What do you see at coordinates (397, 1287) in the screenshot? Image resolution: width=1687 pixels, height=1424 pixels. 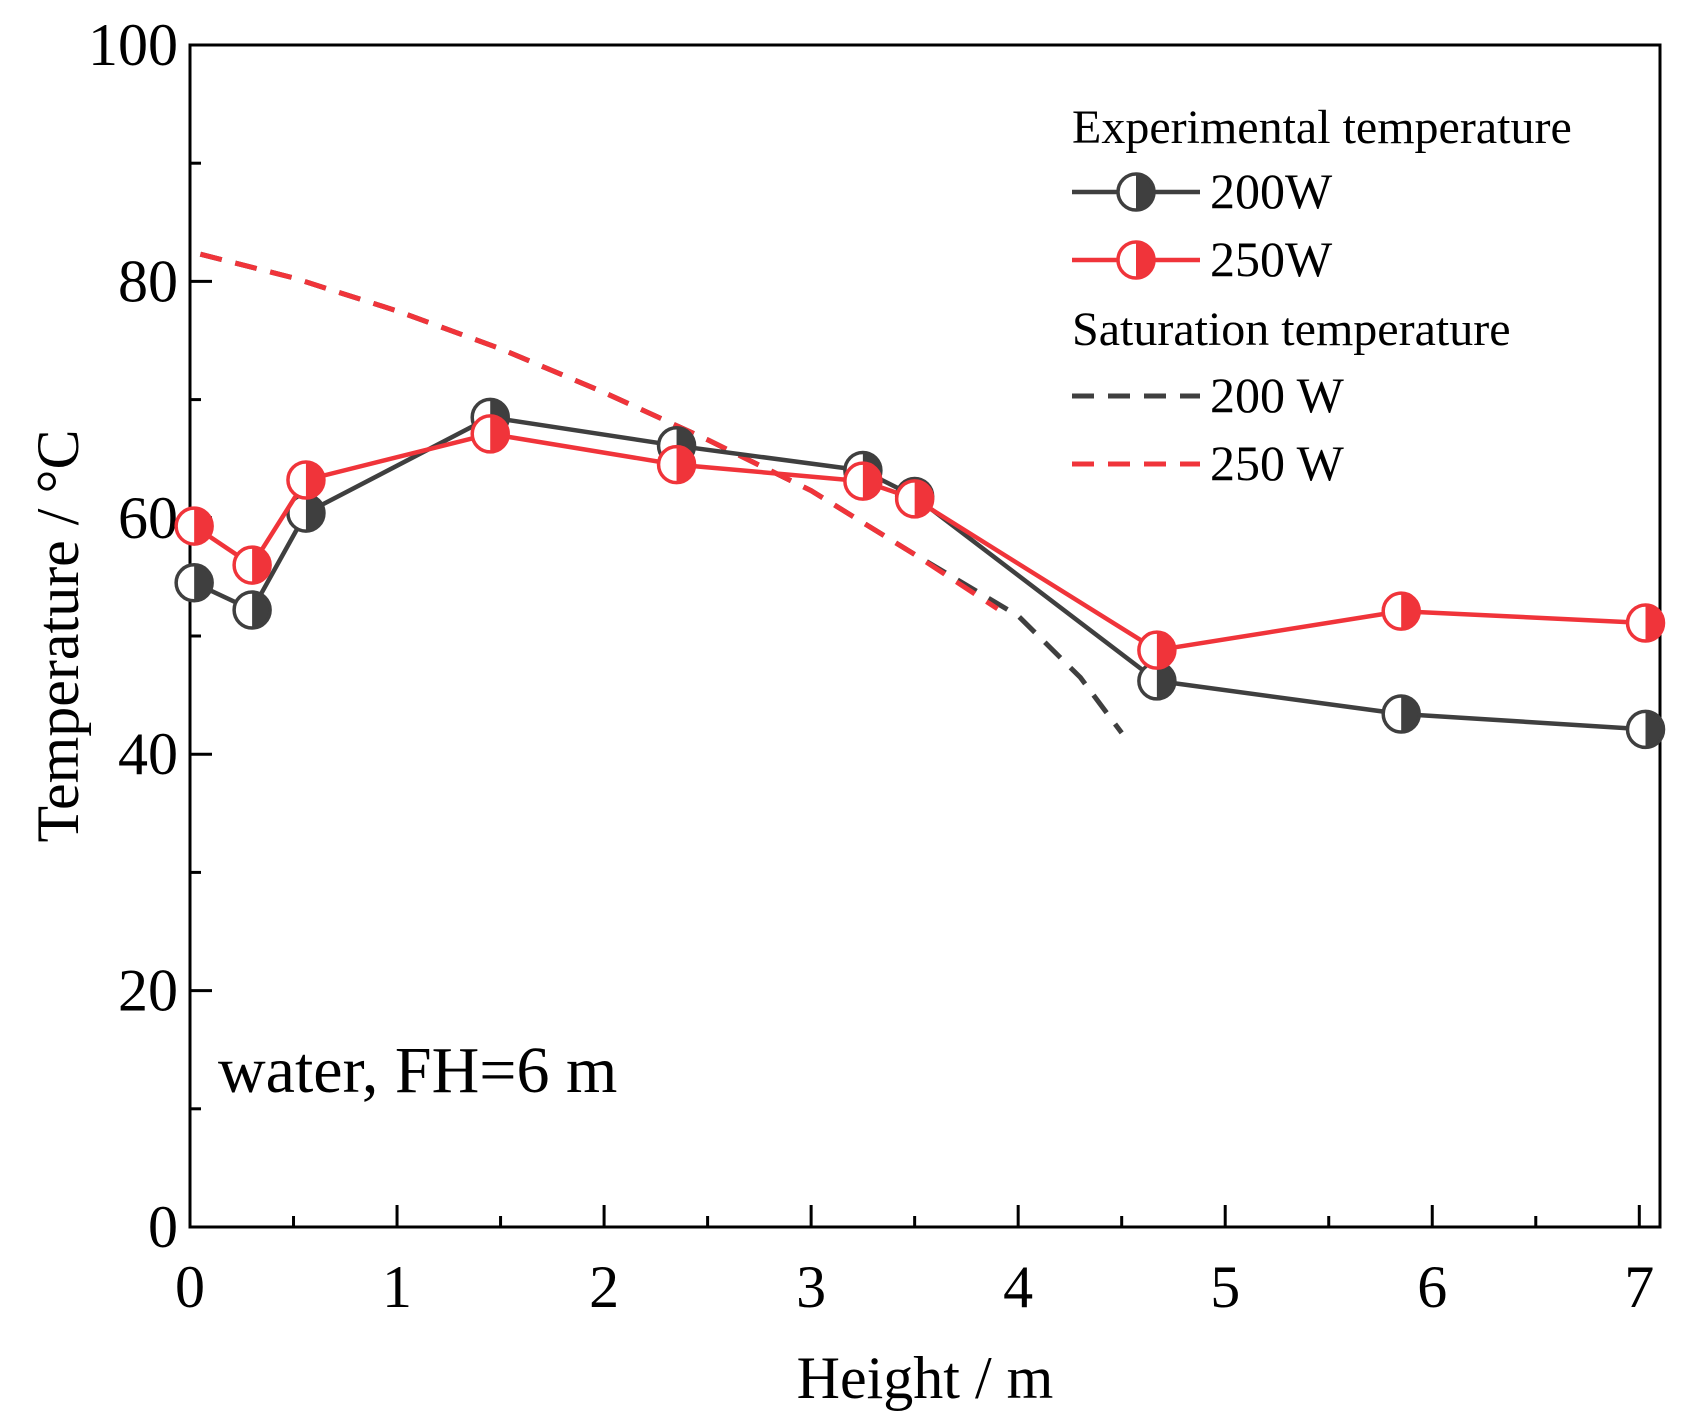 I see `x-tick-label: 1` at bounding box center [397, 1287].